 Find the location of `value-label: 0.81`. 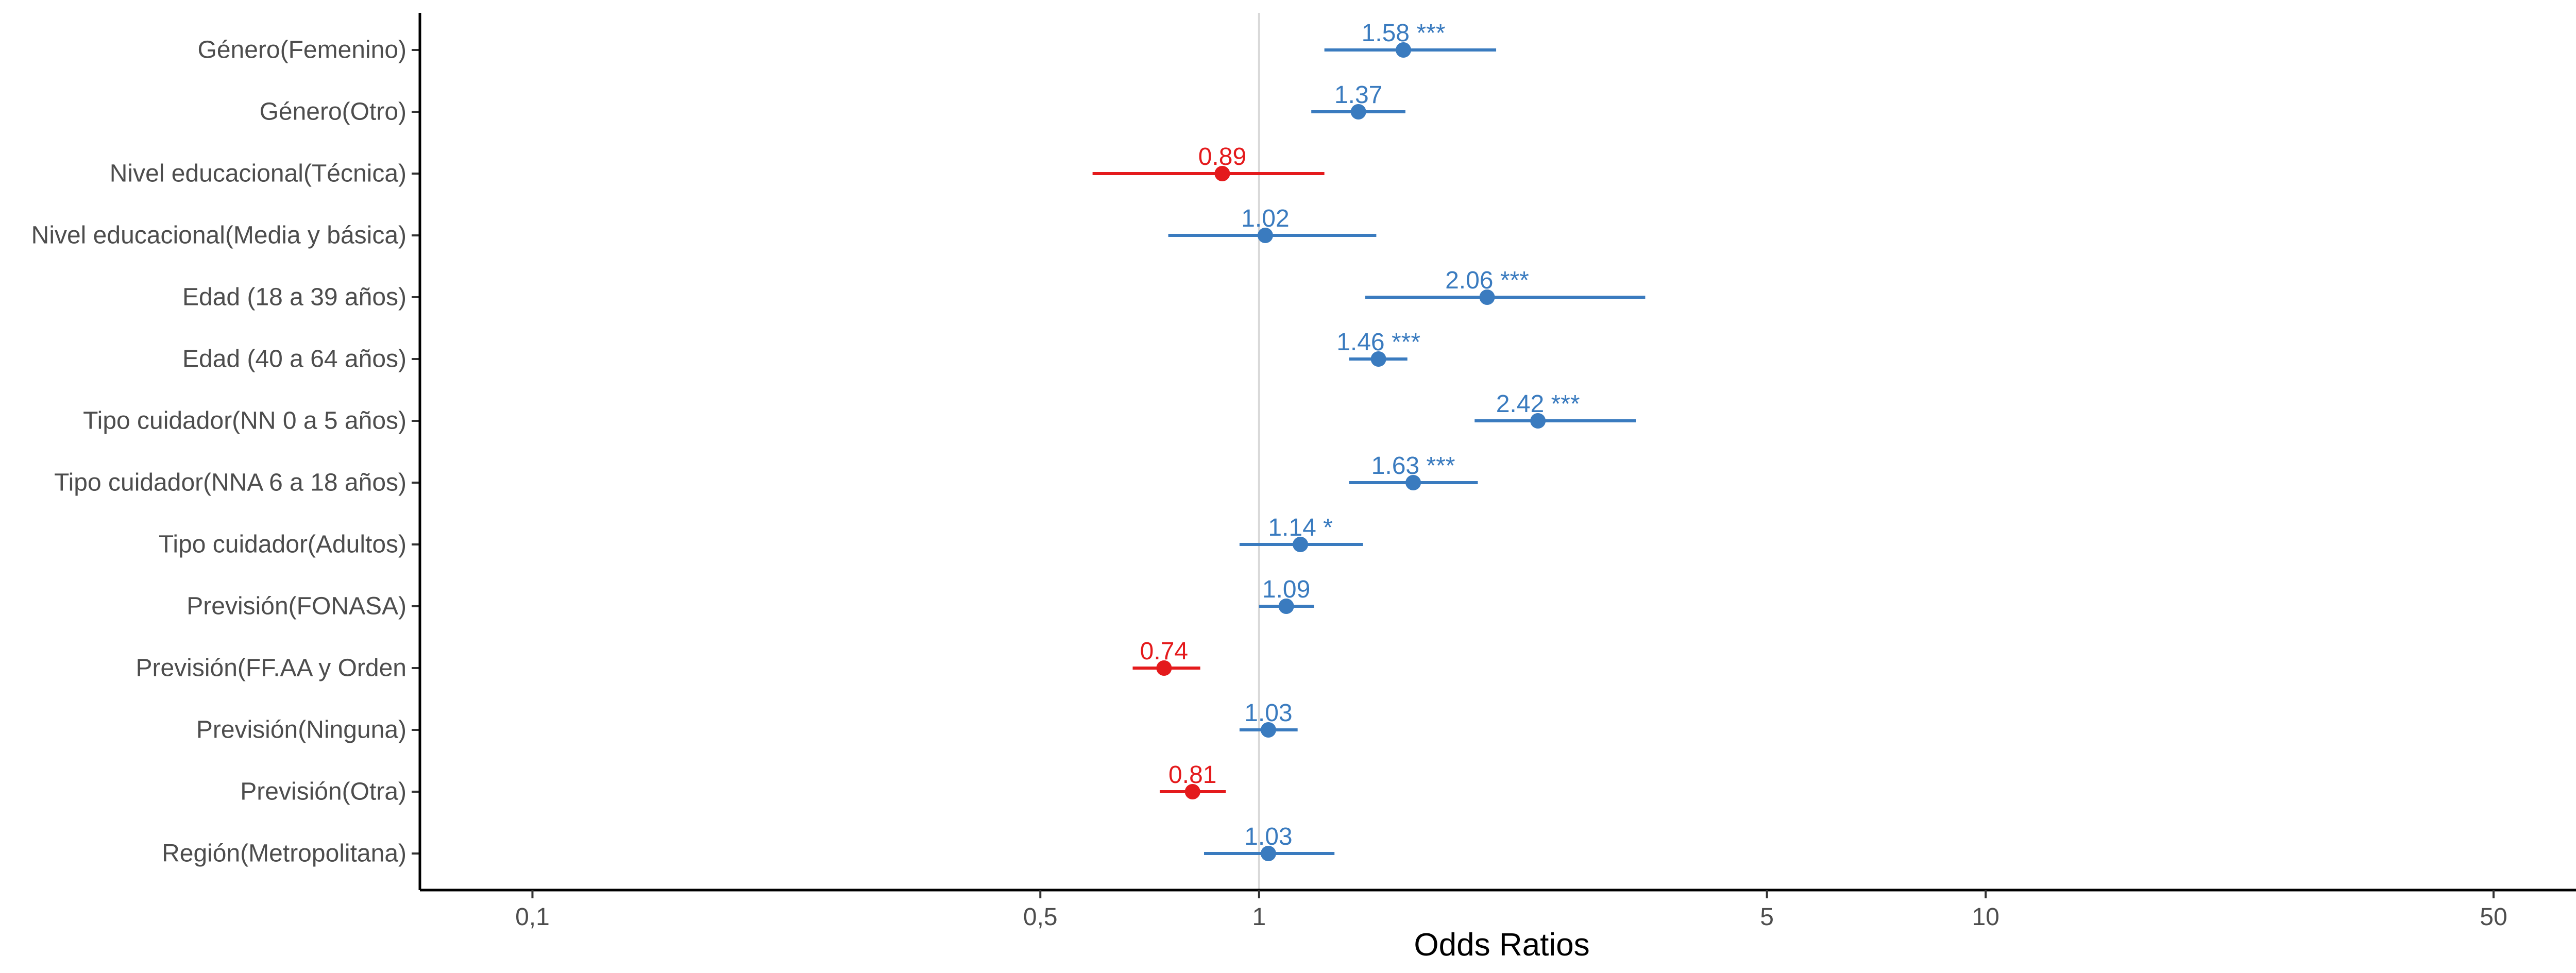

value-label: 0.81 is located at coordinates (1192, 775).